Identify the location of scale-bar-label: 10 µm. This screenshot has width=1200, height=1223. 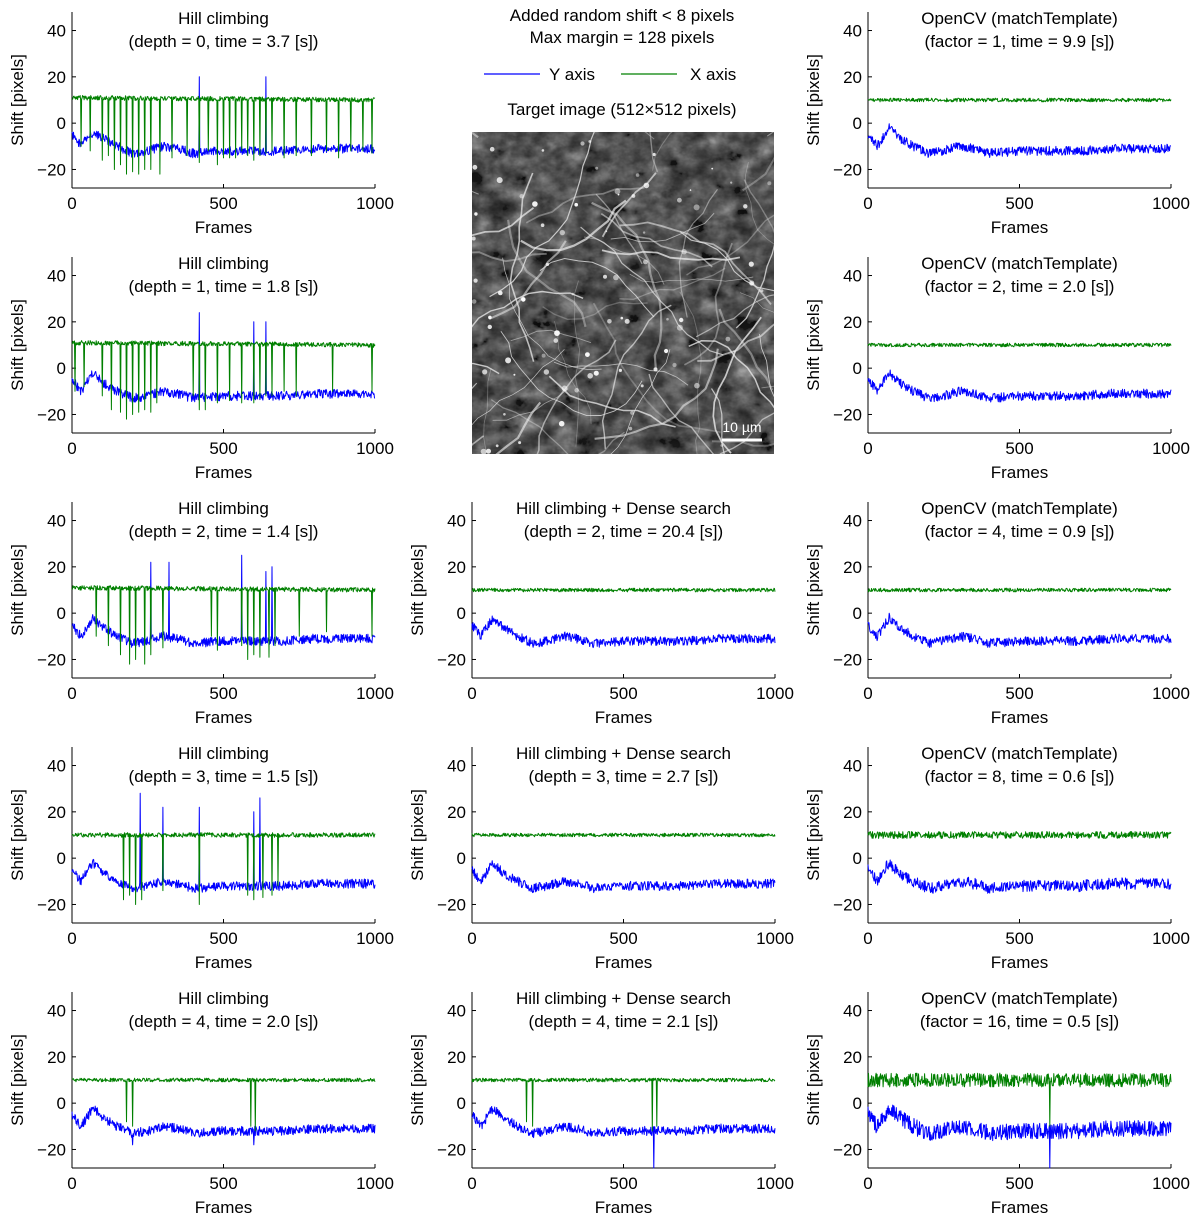
(741, 427).